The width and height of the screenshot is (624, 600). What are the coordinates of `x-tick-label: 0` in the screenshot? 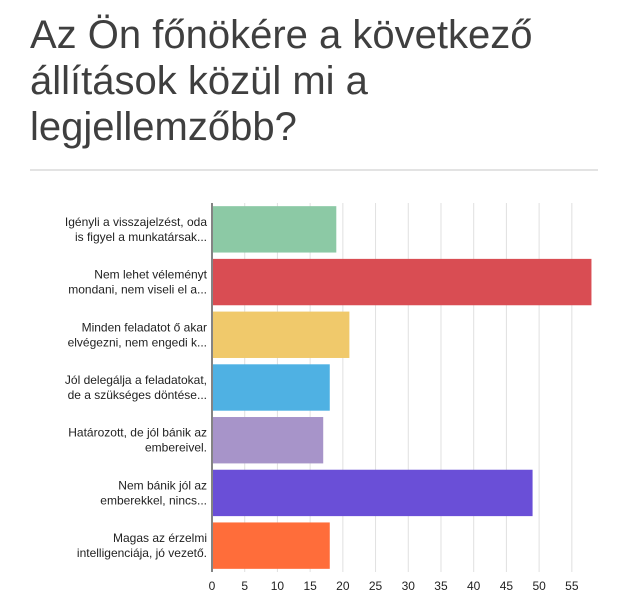 It's located at (212, 586).